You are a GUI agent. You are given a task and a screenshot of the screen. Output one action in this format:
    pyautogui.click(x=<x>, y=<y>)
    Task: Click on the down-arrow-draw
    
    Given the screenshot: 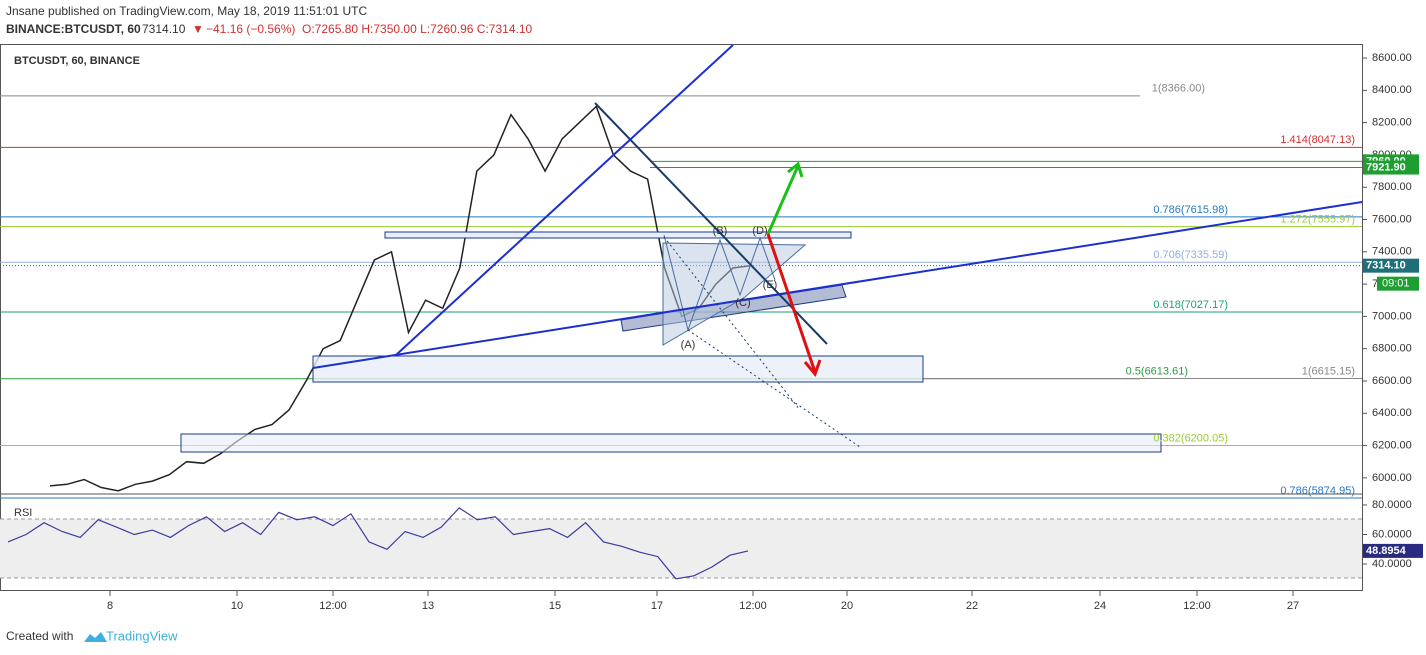 What is the action you would take?
    pyautogui.click(x=794, y=305)
    